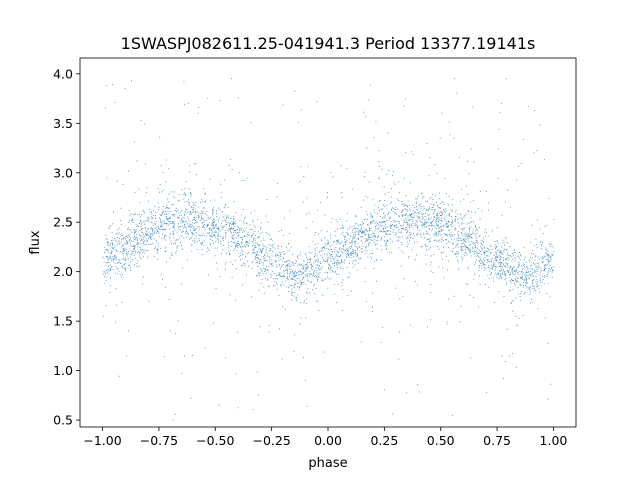  I want to click on y-tick-label: 1.0, so click(63, 370).